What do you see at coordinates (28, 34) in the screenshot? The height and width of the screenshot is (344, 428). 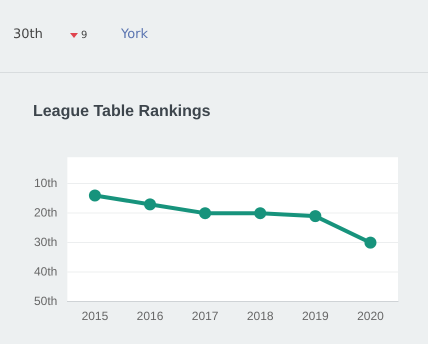 I see `text: 30th` at bounding box center [28, 34].